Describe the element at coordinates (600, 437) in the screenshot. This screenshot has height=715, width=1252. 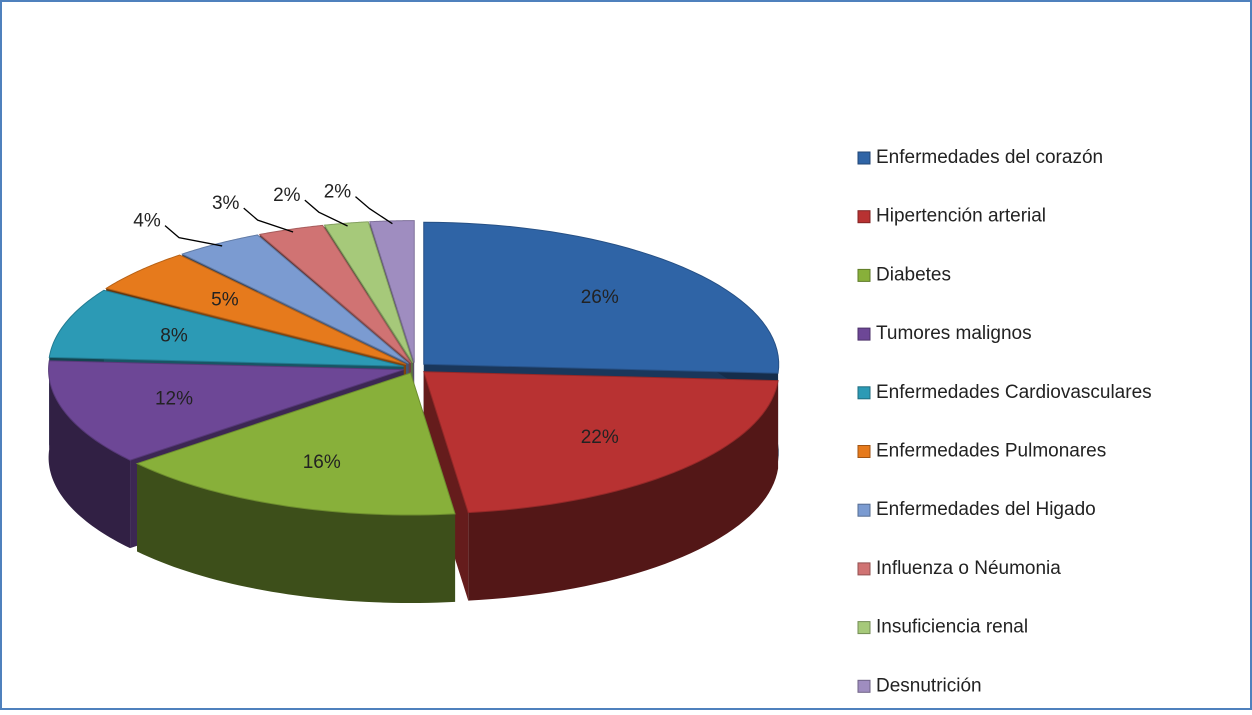
I see `data-label: 22%` at that location.